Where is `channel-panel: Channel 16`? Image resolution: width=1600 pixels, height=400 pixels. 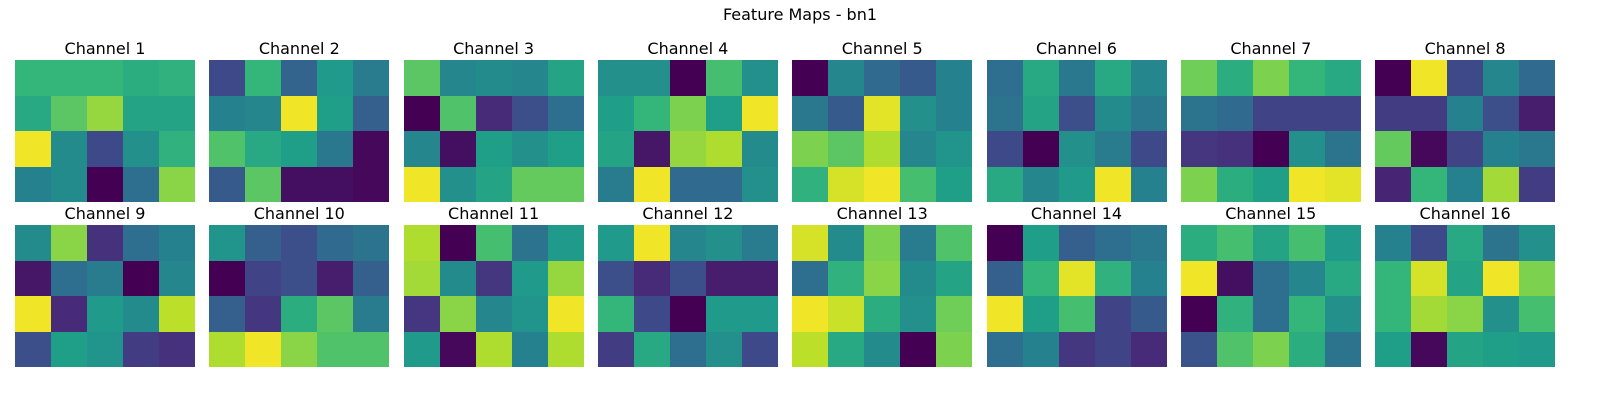 channel-panel: Channel 16 is located at coordinates (1465, 285).